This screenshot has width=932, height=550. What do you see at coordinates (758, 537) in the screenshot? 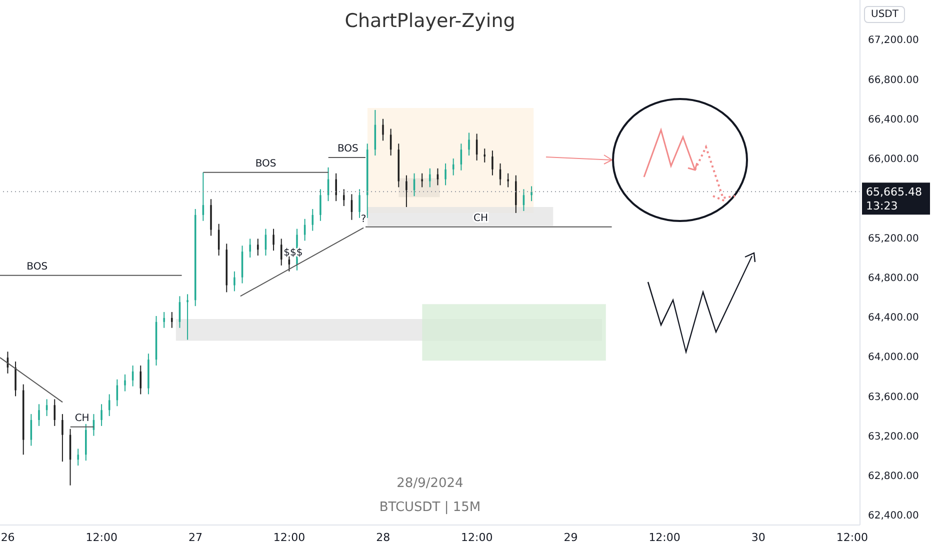
I see `x-tick-label: 30` at bounding box center [758, 537].